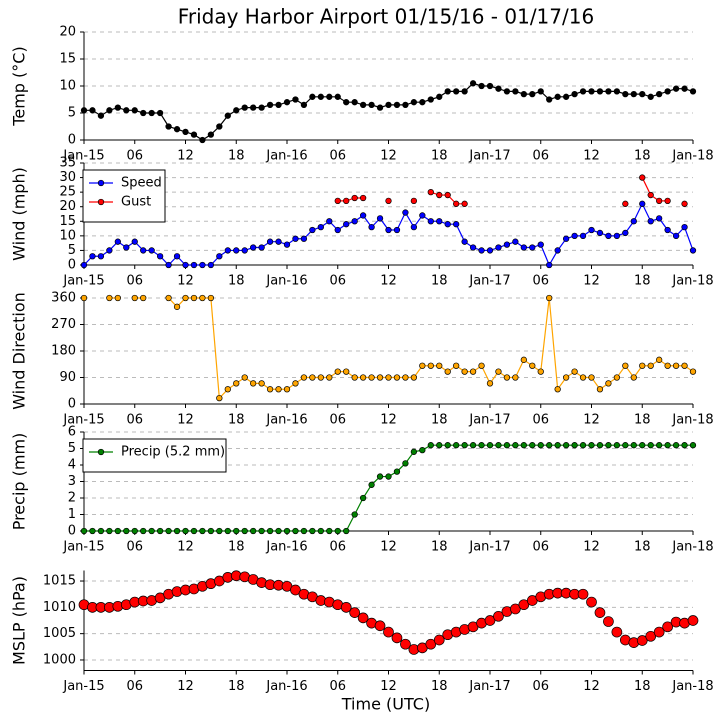 This screenshot has height=725, width=724. What do you see at coordinates (67, 221) in the screenshot?
I see `y-tick-label: 15` at bounding box center [67, 221].